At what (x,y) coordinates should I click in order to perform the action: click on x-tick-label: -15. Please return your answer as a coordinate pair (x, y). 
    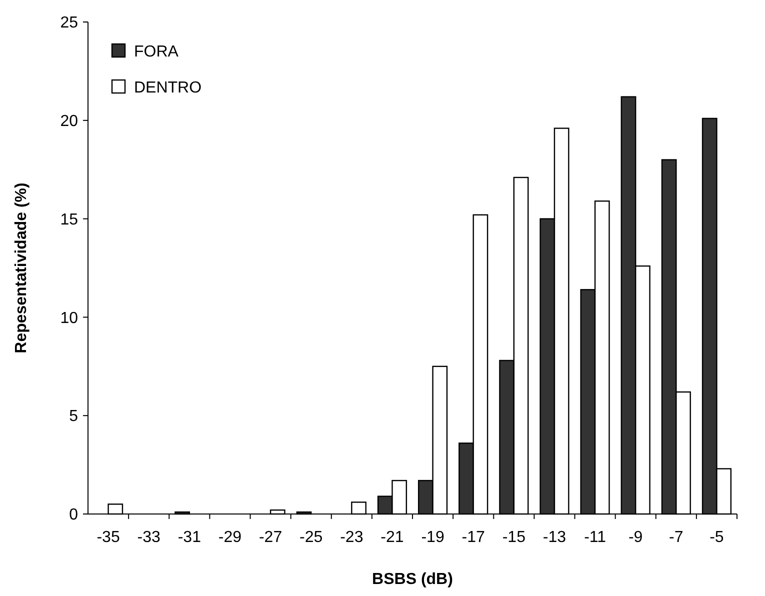
    Looking at the image, I should click on (514, 537).